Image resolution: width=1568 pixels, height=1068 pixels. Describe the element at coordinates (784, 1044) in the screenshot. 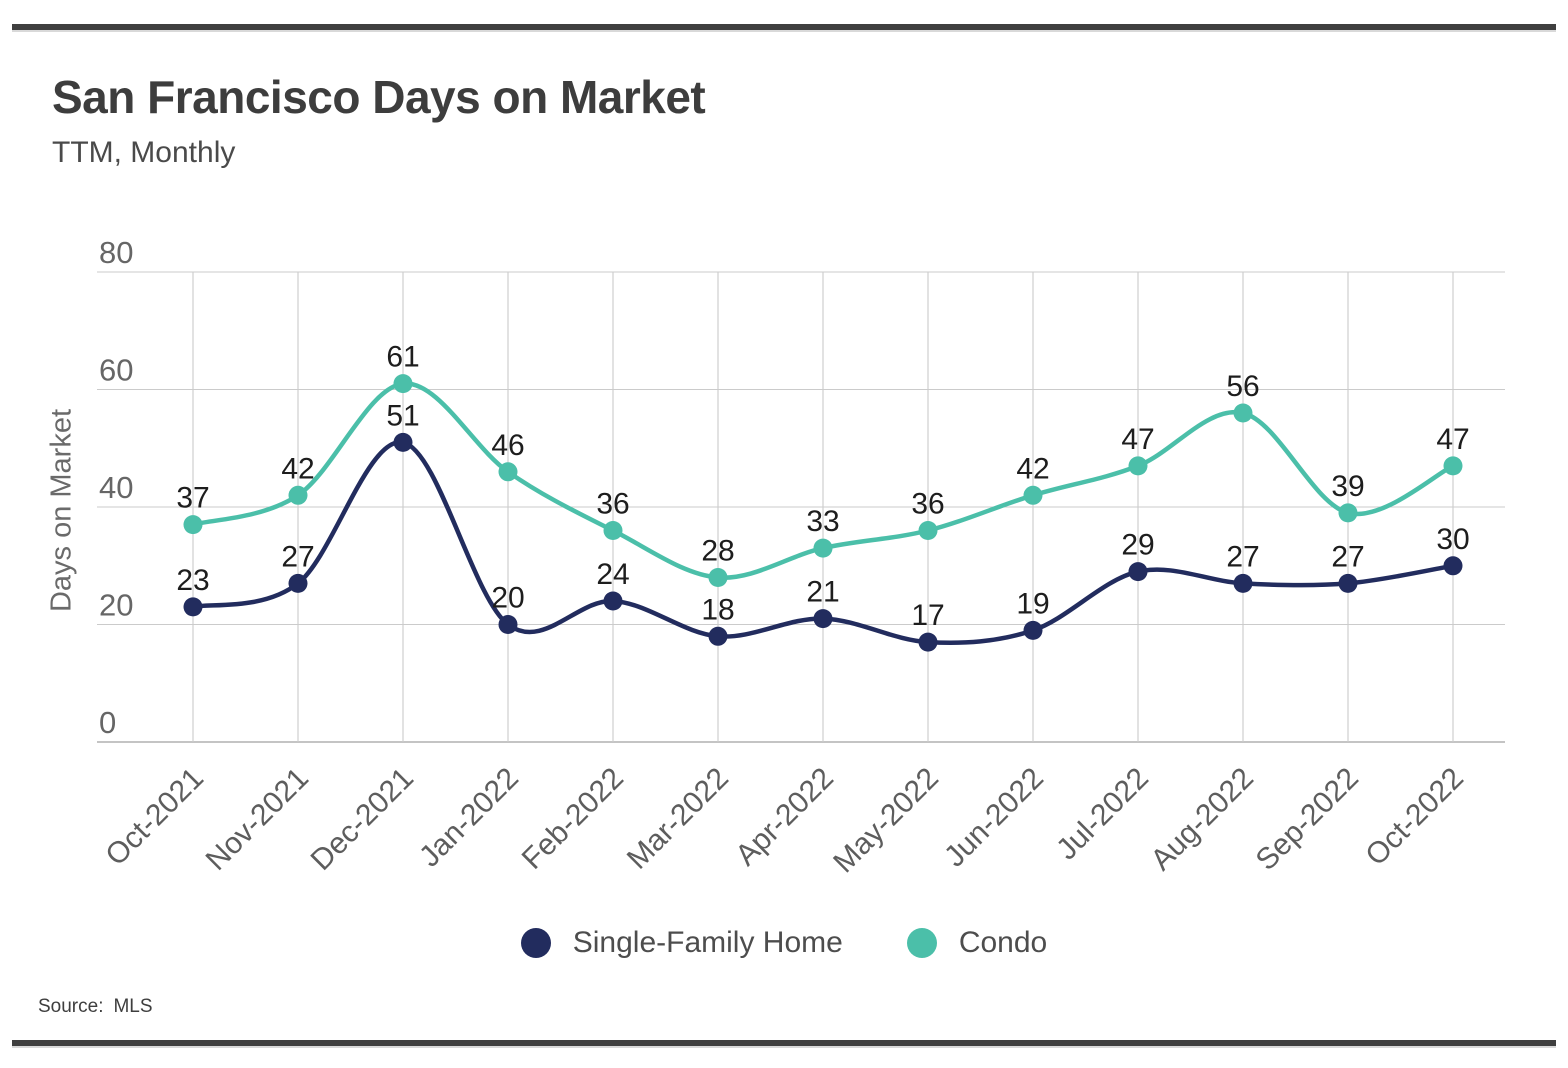

I see `bottom-divider` at that location.